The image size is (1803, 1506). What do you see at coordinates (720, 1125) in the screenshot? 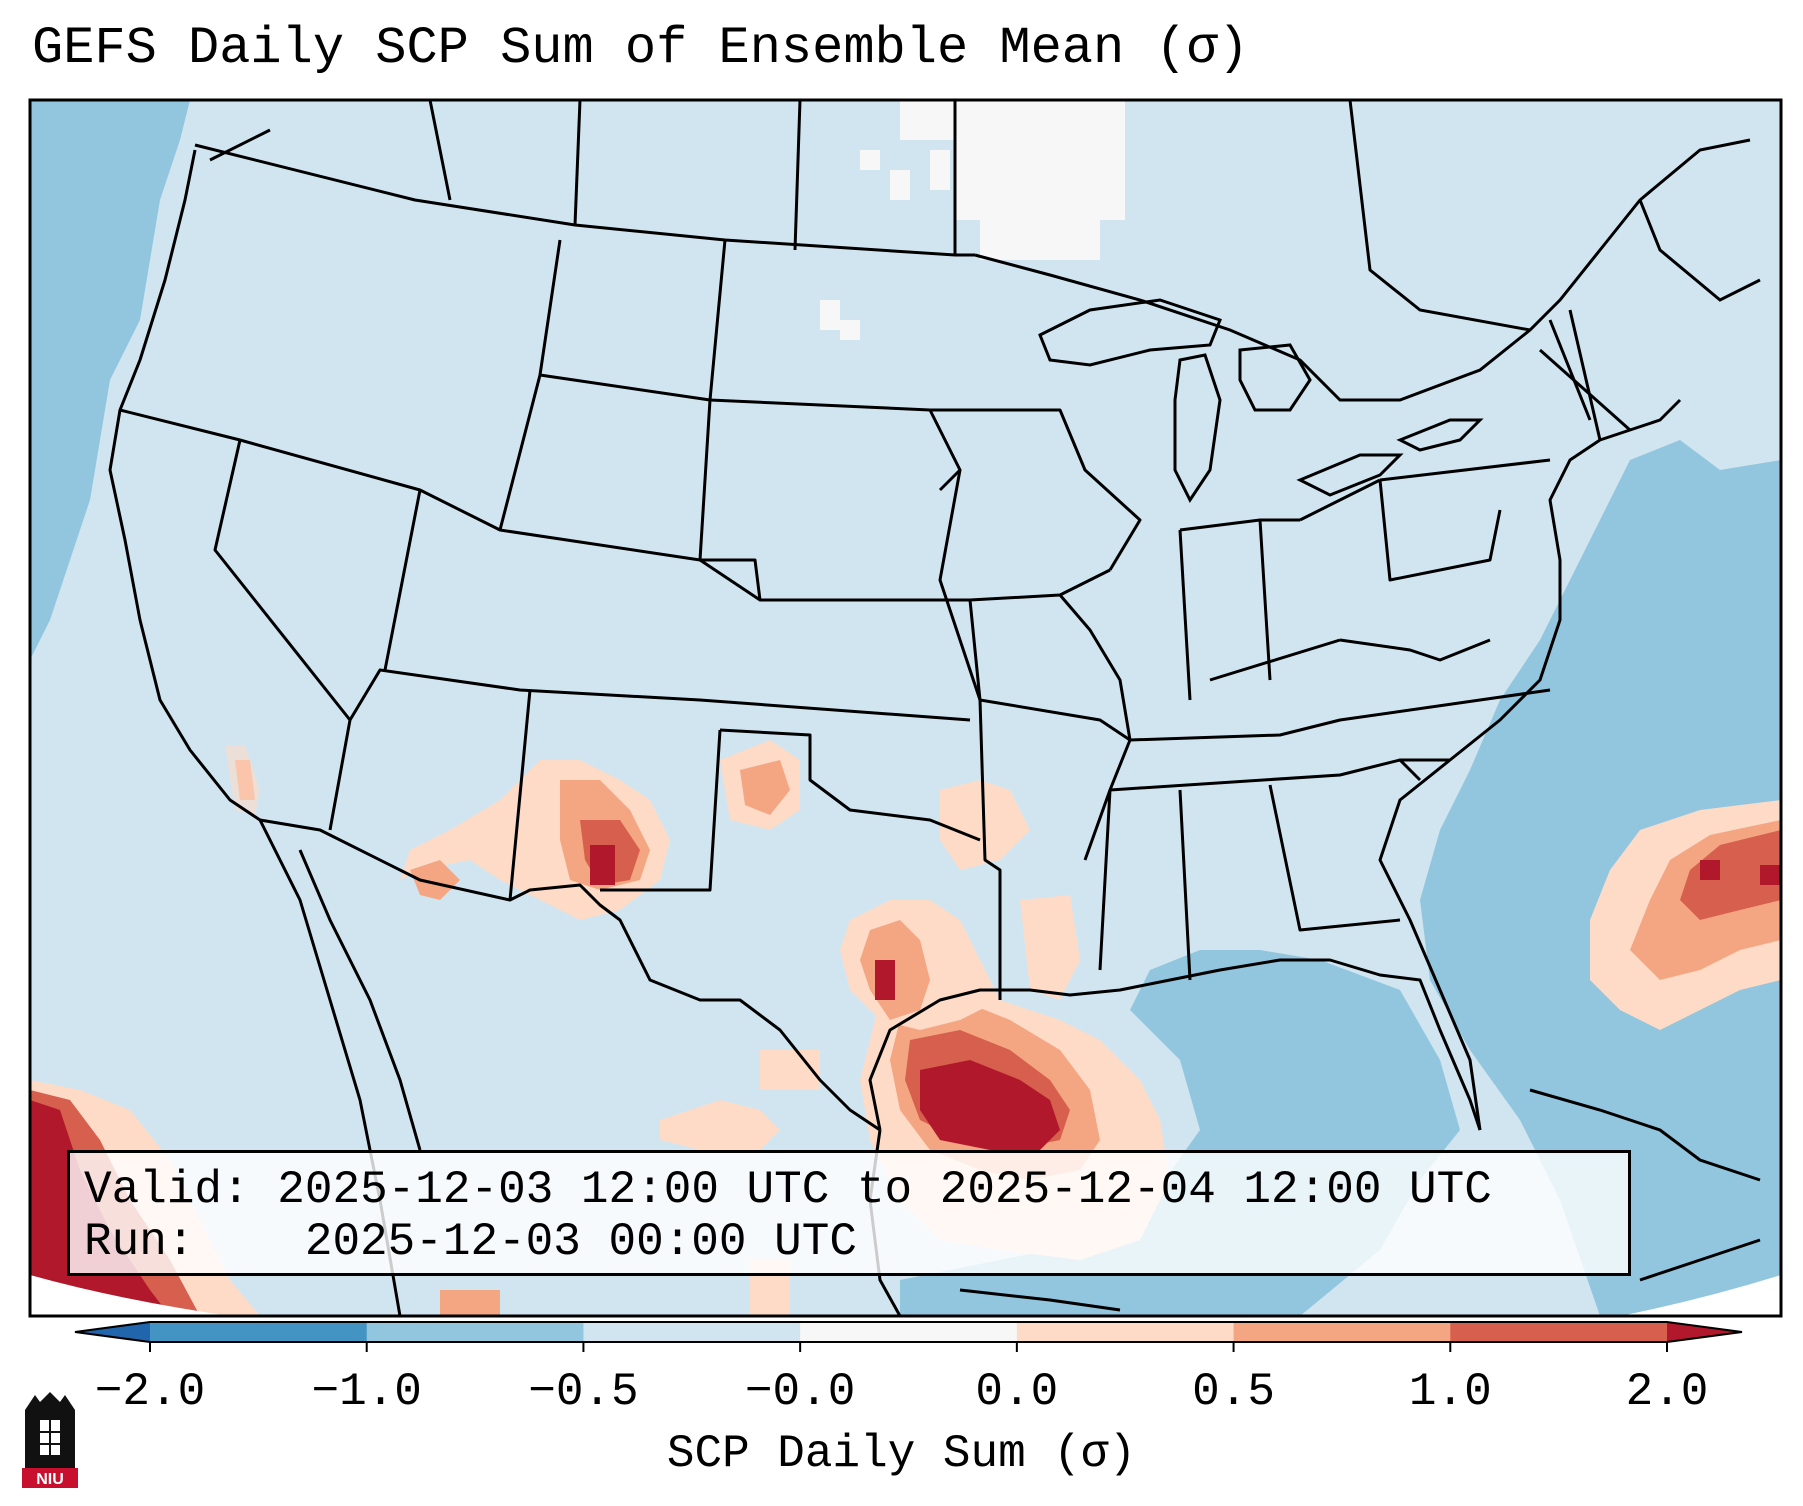
I see `field-mexico-lowpos` at bounding box center [720, 1125].